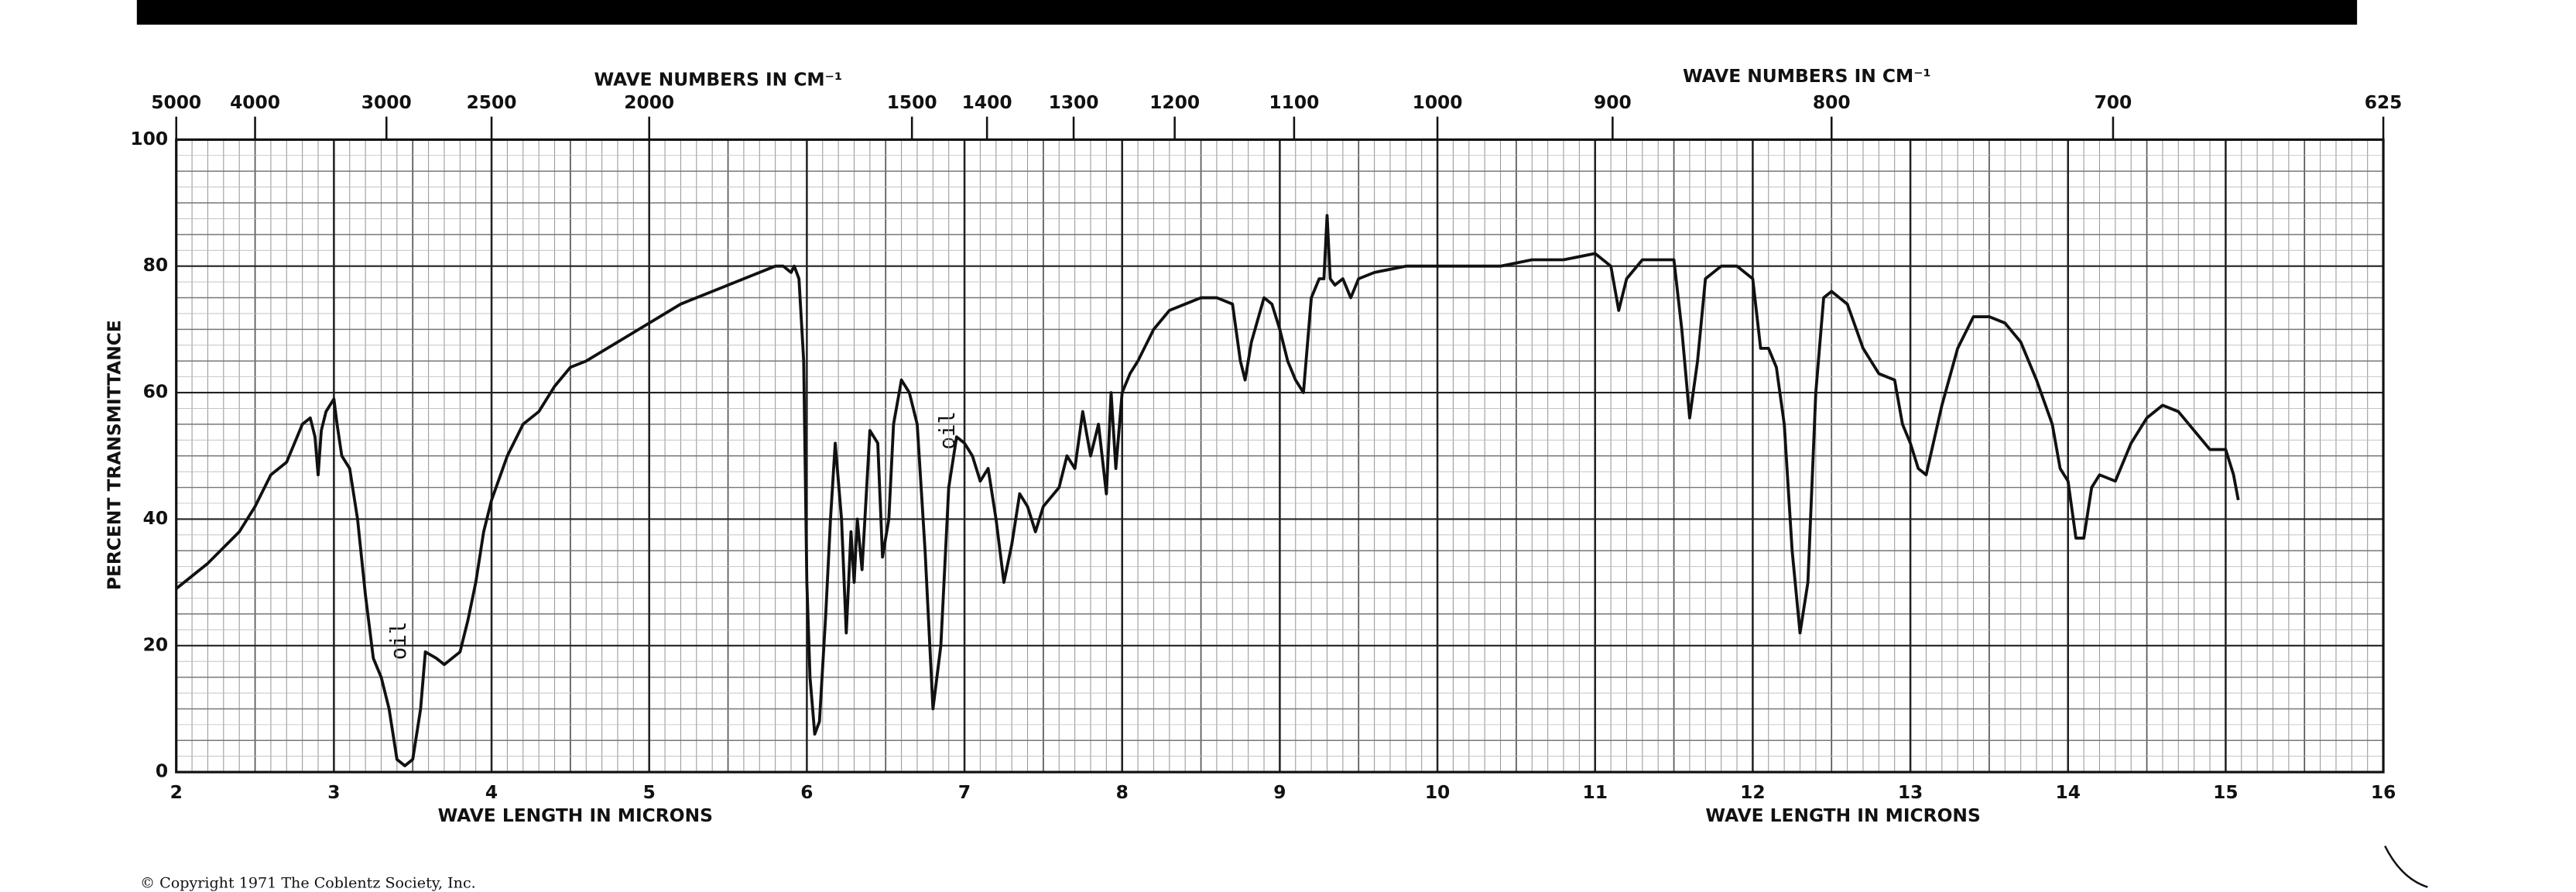 This screenshot has height=892, width=2576. I want to click on x2-tick-label: 800, so click(1832, 102).